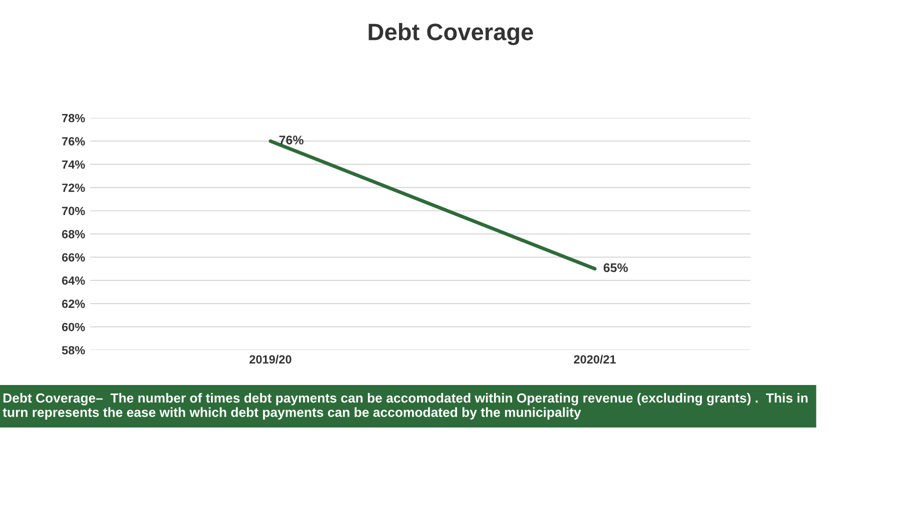  What do you see at coordinates (451, 34) in the screenshot?
I see `chart-title: Debt Coverage` at bounding box center [451, 34].